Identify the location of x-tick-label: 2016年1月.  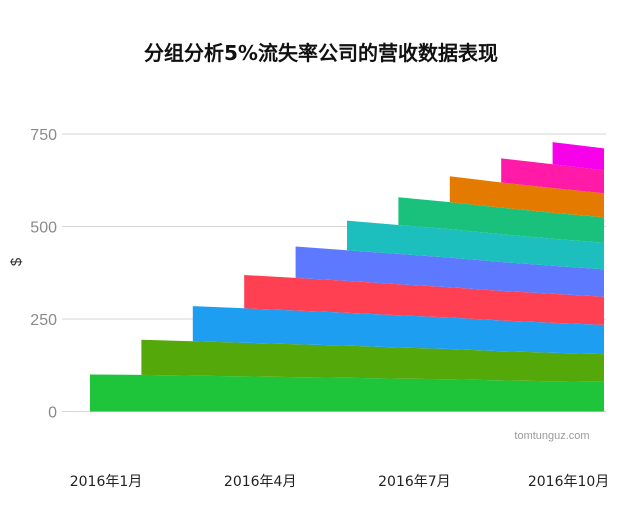
(106, 482).